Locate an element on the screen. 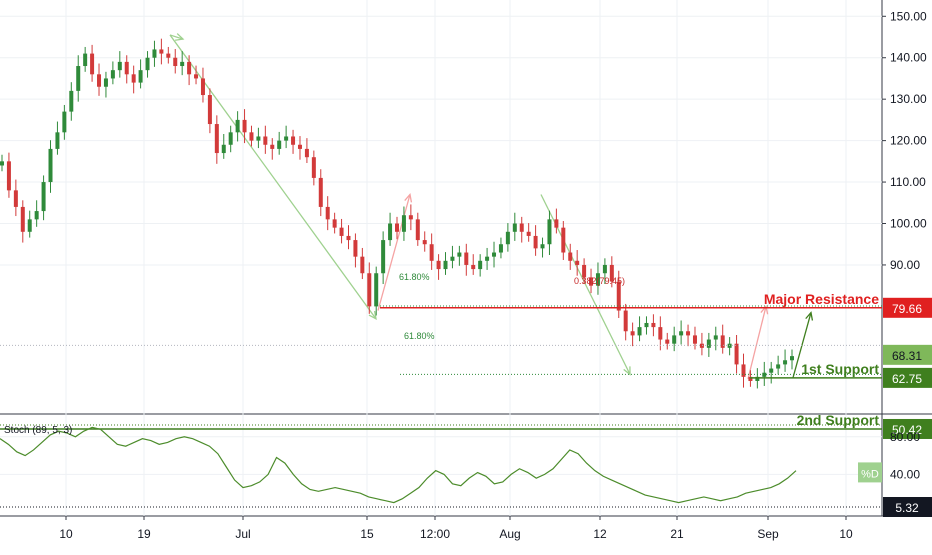 Image resolution: width=932 pixels, height=555 pixels. x-tick-label: 21 is located at coordinates (677, 534).